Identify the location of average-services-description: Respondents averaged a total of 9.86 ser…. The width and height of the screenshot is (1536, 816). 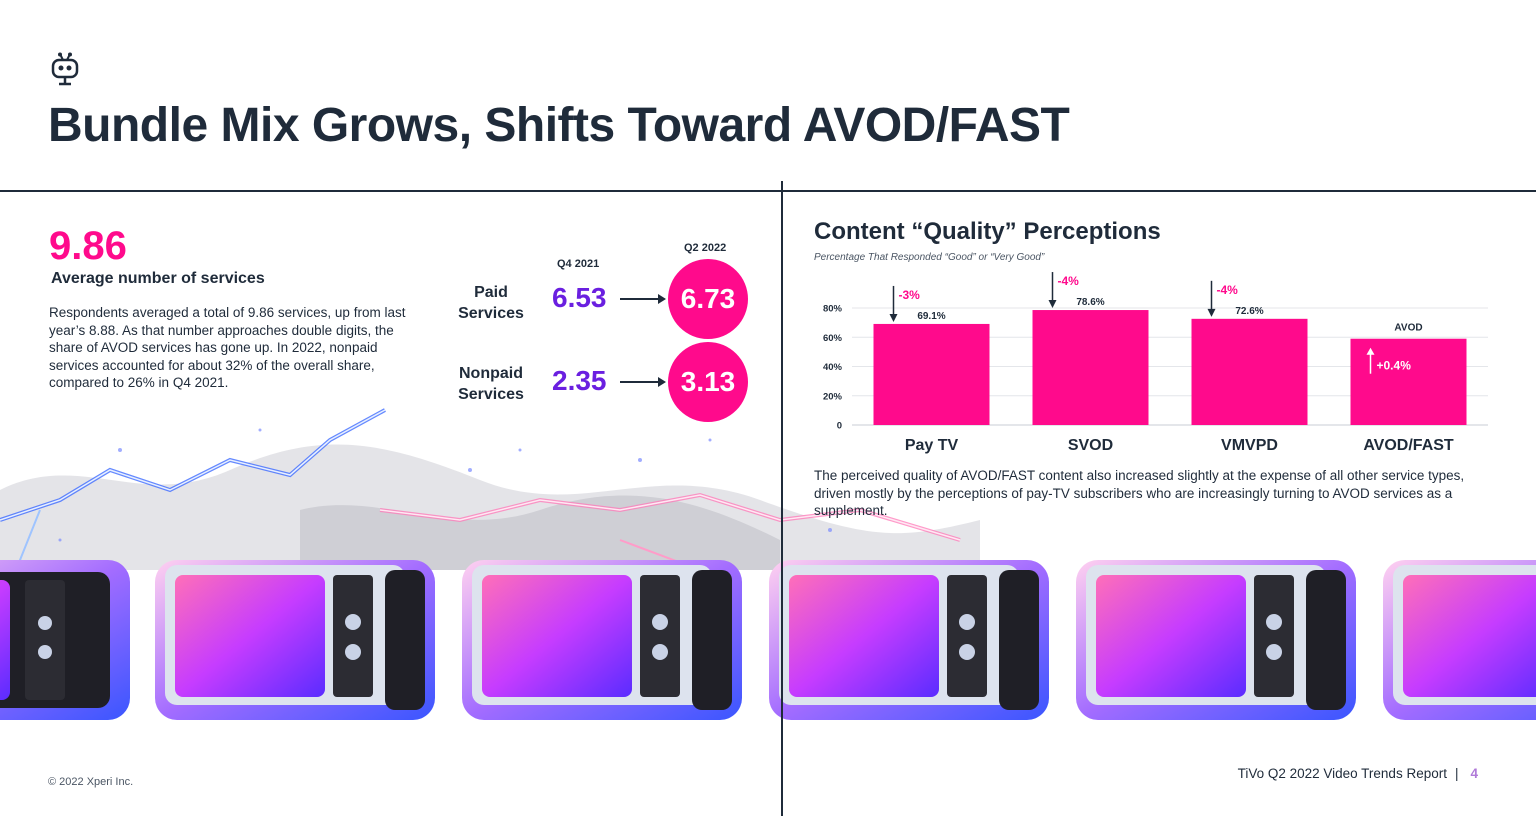
(227, 347).